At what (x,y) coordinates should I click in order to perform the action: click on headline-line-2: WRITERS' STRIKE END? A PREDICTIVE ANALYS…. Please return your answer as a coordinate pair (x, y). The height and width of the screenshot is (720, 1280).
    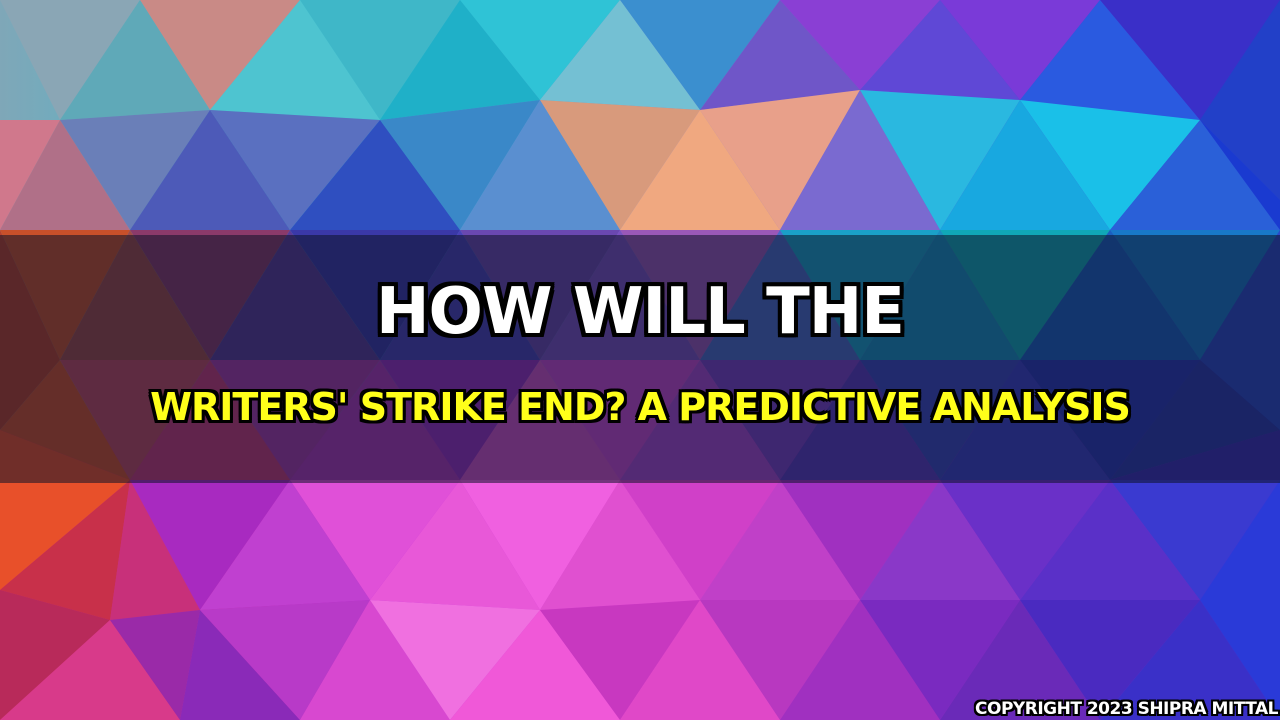
    Looking at the image, I should click on (640, 407).